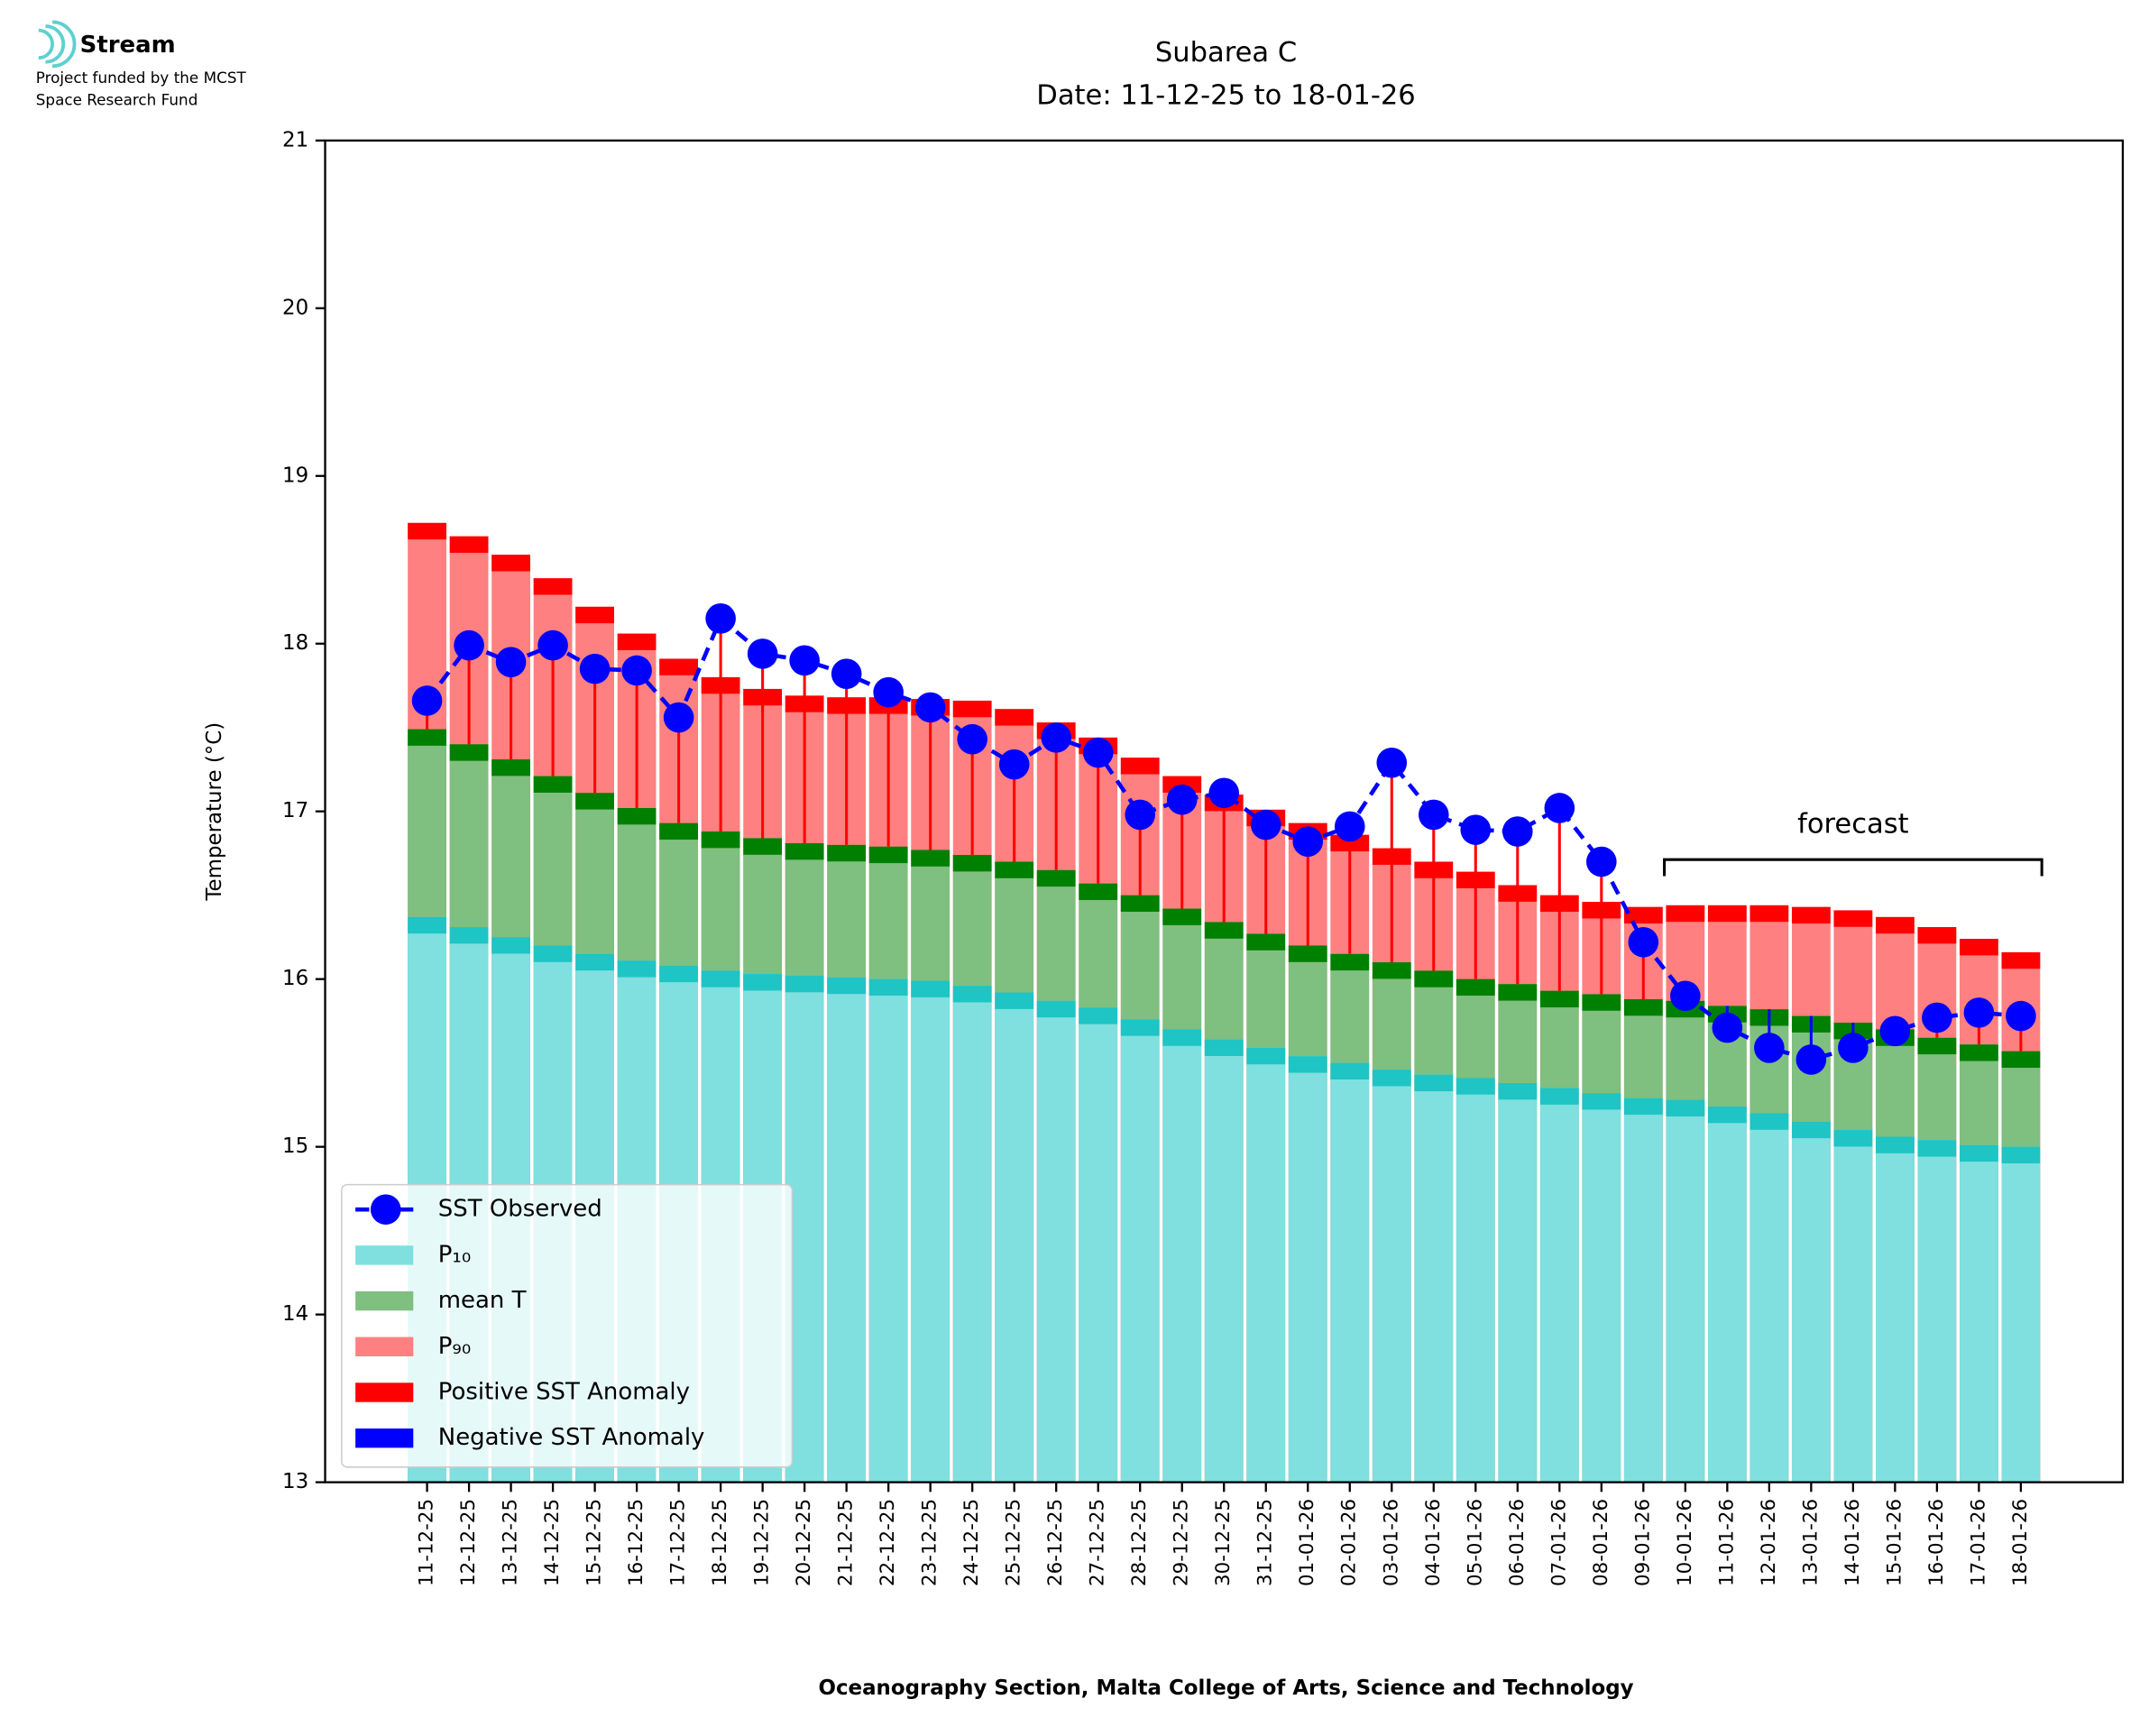  Describe the element at coordinates (678, 1543) in the screenshot. I see `x-tick-label: 17-12-25` at that location.